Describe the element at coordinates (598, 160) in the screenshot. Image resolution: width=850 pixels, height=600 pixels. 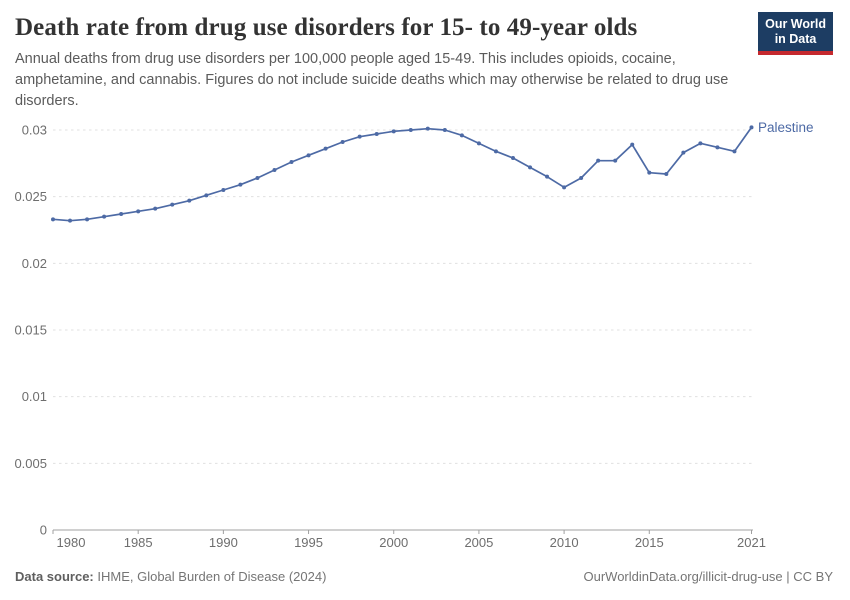
I see `data-point-2012` at that location.